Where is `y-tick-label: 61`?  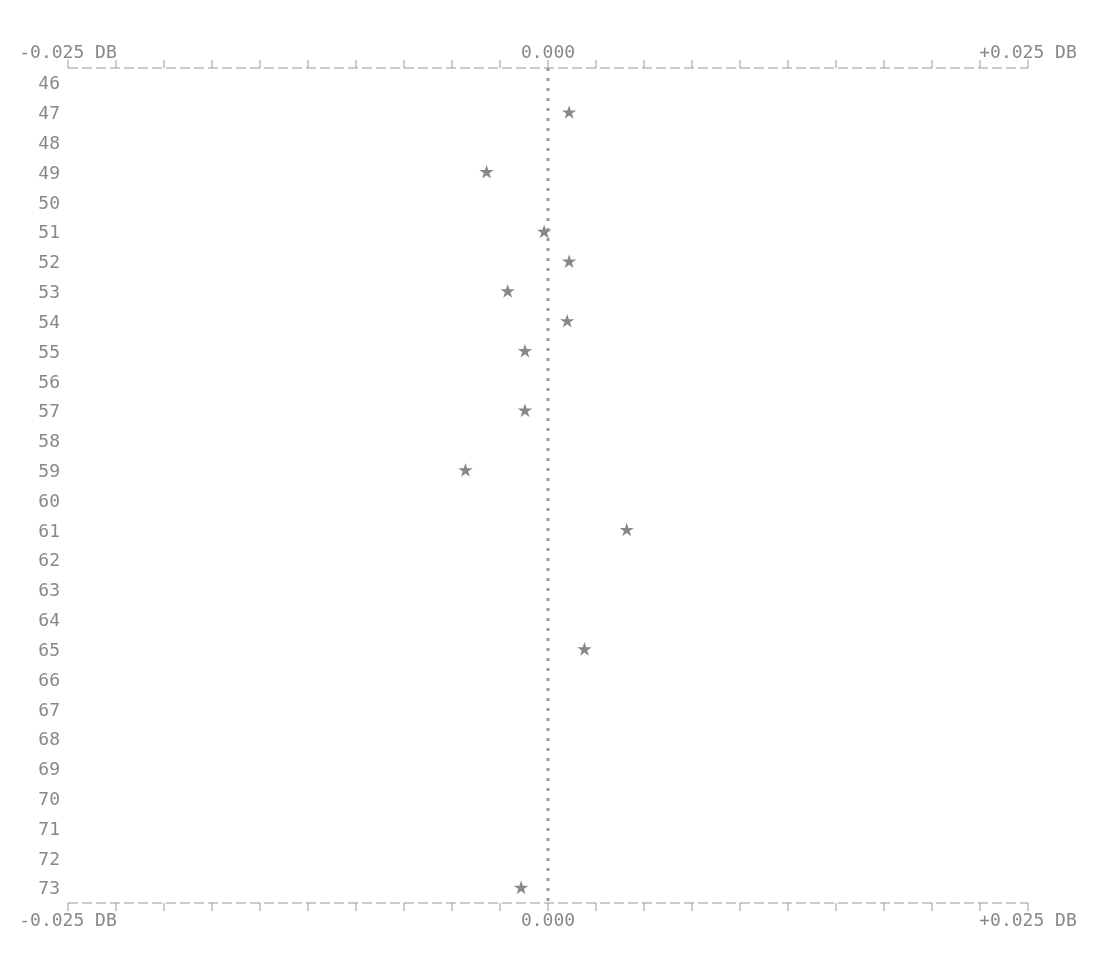 y-tick-label: 61 is located at coordinates (49, 530).